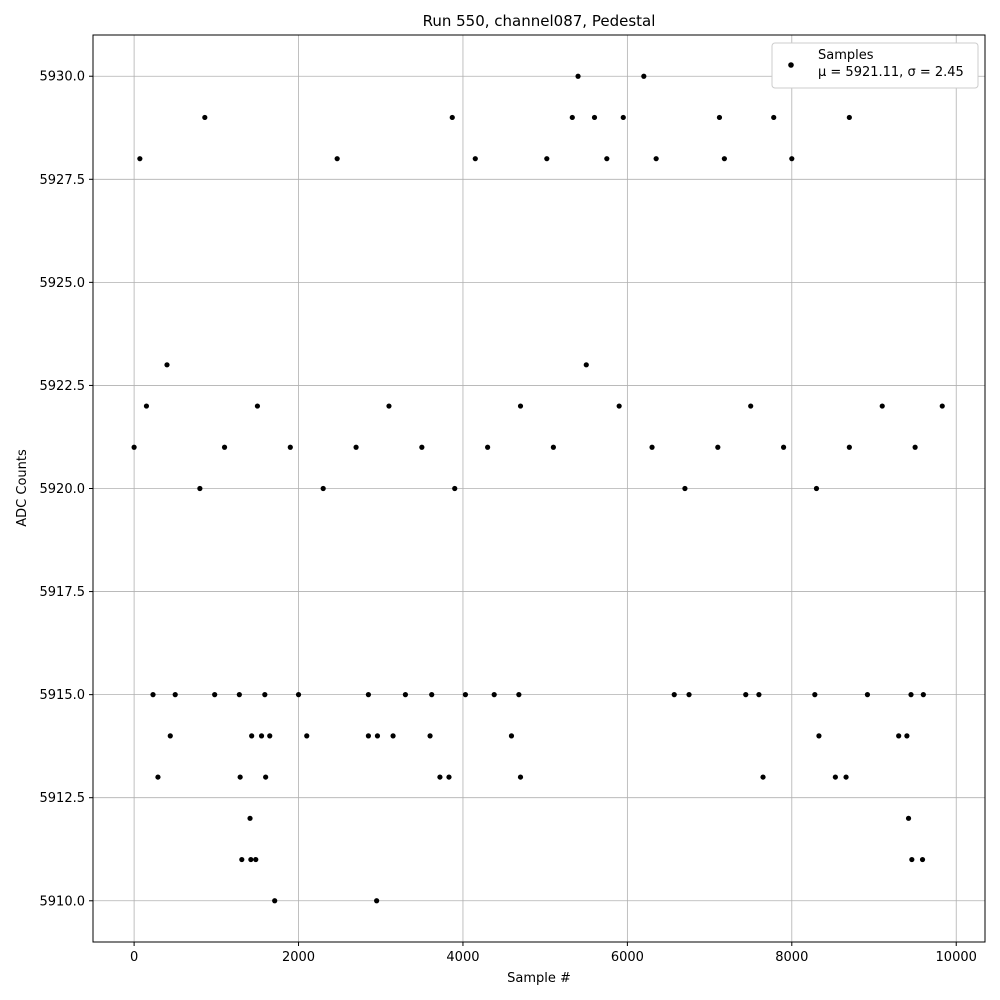  Describe the element at coordinates (63, 798) in the screenshot. I see `y-tick-label: 5912.5` at that location.